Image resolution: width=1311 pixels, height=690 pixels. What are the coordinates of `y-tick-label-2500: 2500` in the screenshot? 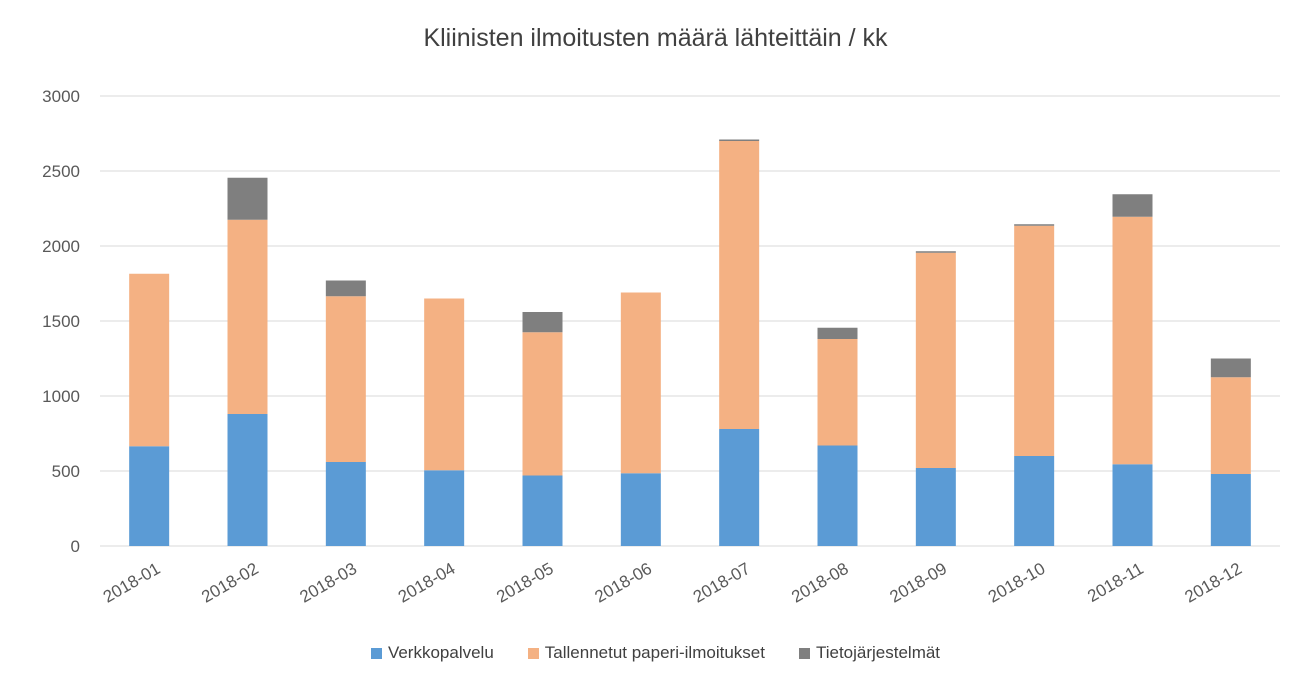 It's located at (61, 171).